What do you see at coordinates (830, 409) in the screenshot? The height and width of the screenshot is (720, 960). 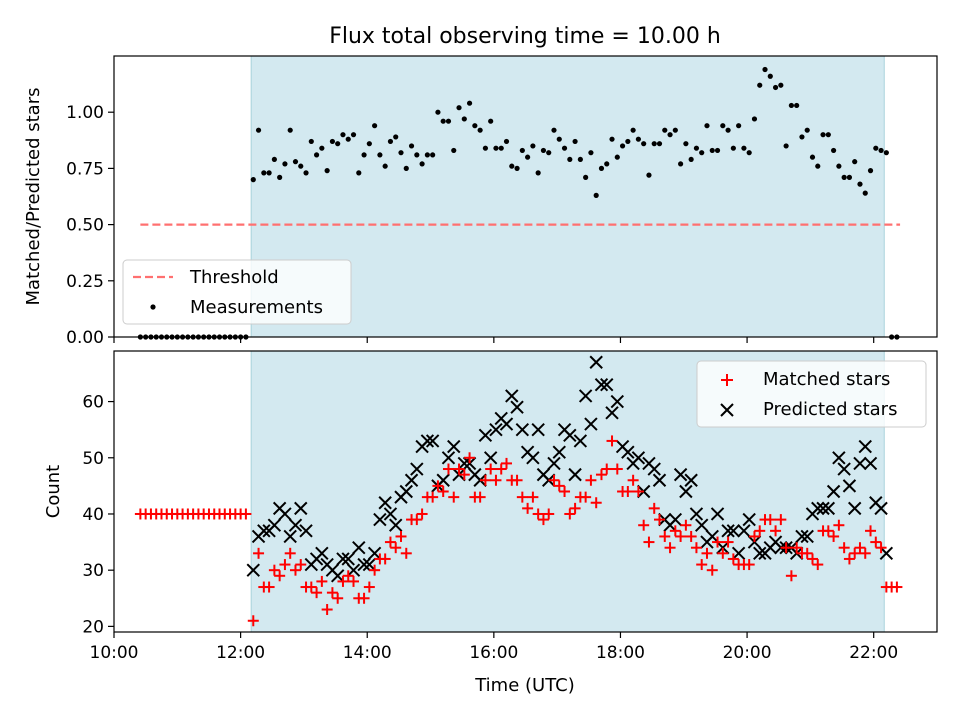 I see `legend-predicted-label: Predicted stars` at bounding box center [830, 409].